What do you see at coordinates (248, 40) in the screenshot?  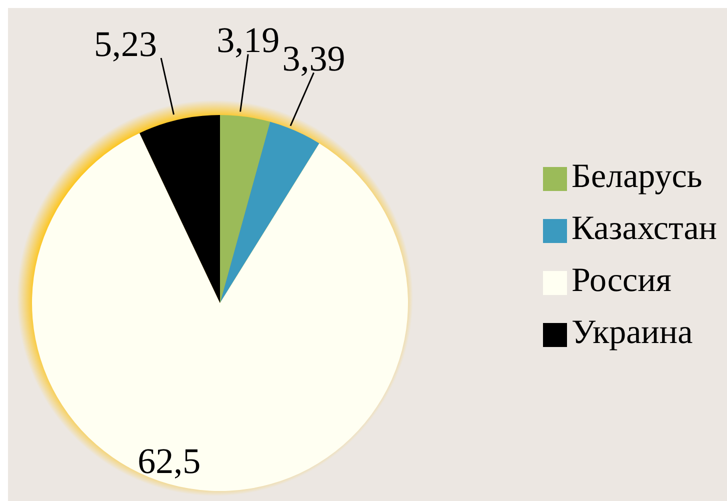 I see `data-label: 3,19` at bounding box center [248, 40].